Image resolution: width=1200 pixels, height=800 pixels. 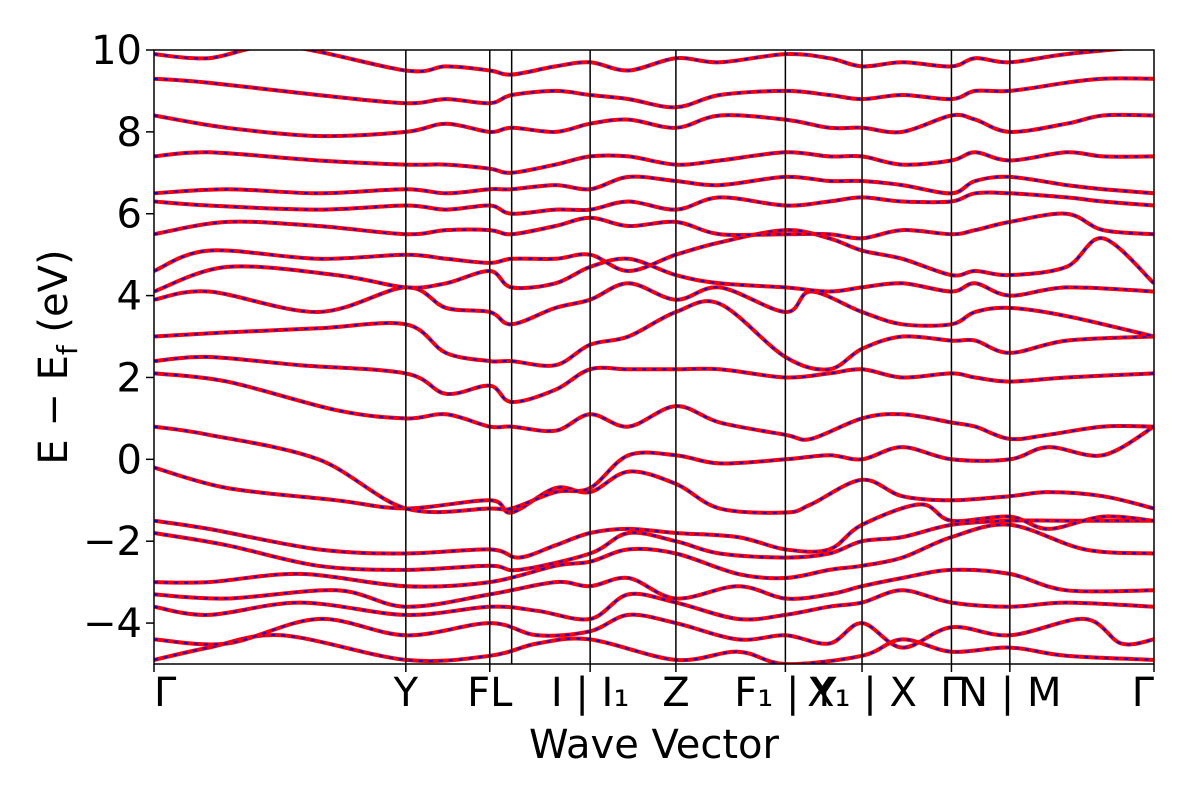 I want to click on band-6-dashed-line, so click(x=654, y=545).